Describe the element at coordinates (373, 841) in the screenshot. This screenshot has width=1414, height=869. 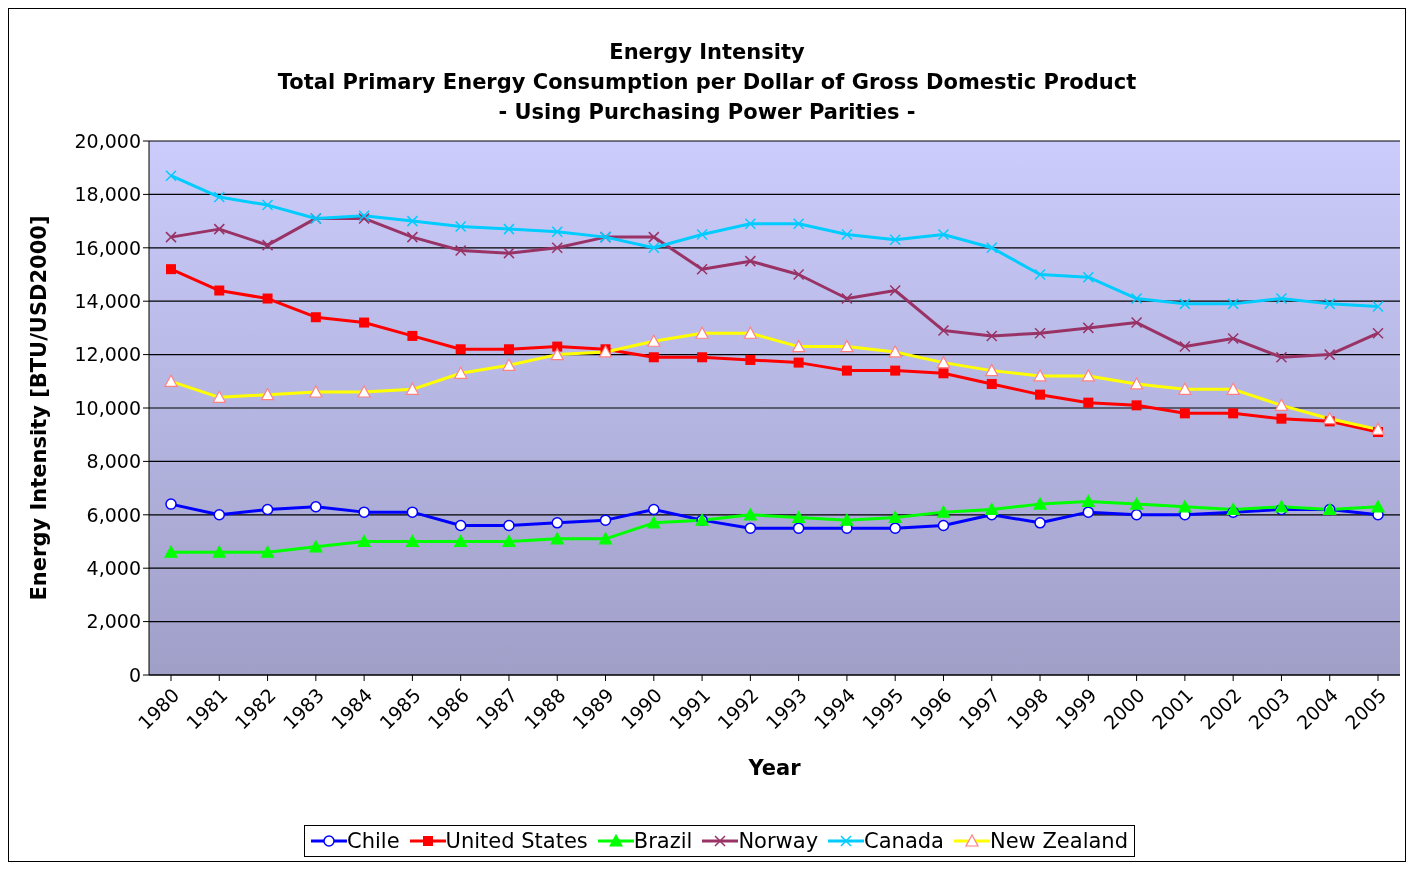
I see `legend-label: Chile` at that location.